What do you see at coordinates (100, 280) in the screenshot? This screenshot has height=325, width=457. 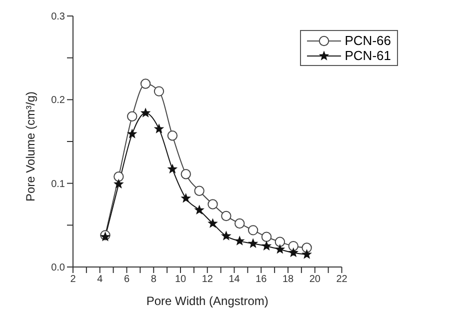 I see `x-tick-label: 4` at bounding box center [100, 280].